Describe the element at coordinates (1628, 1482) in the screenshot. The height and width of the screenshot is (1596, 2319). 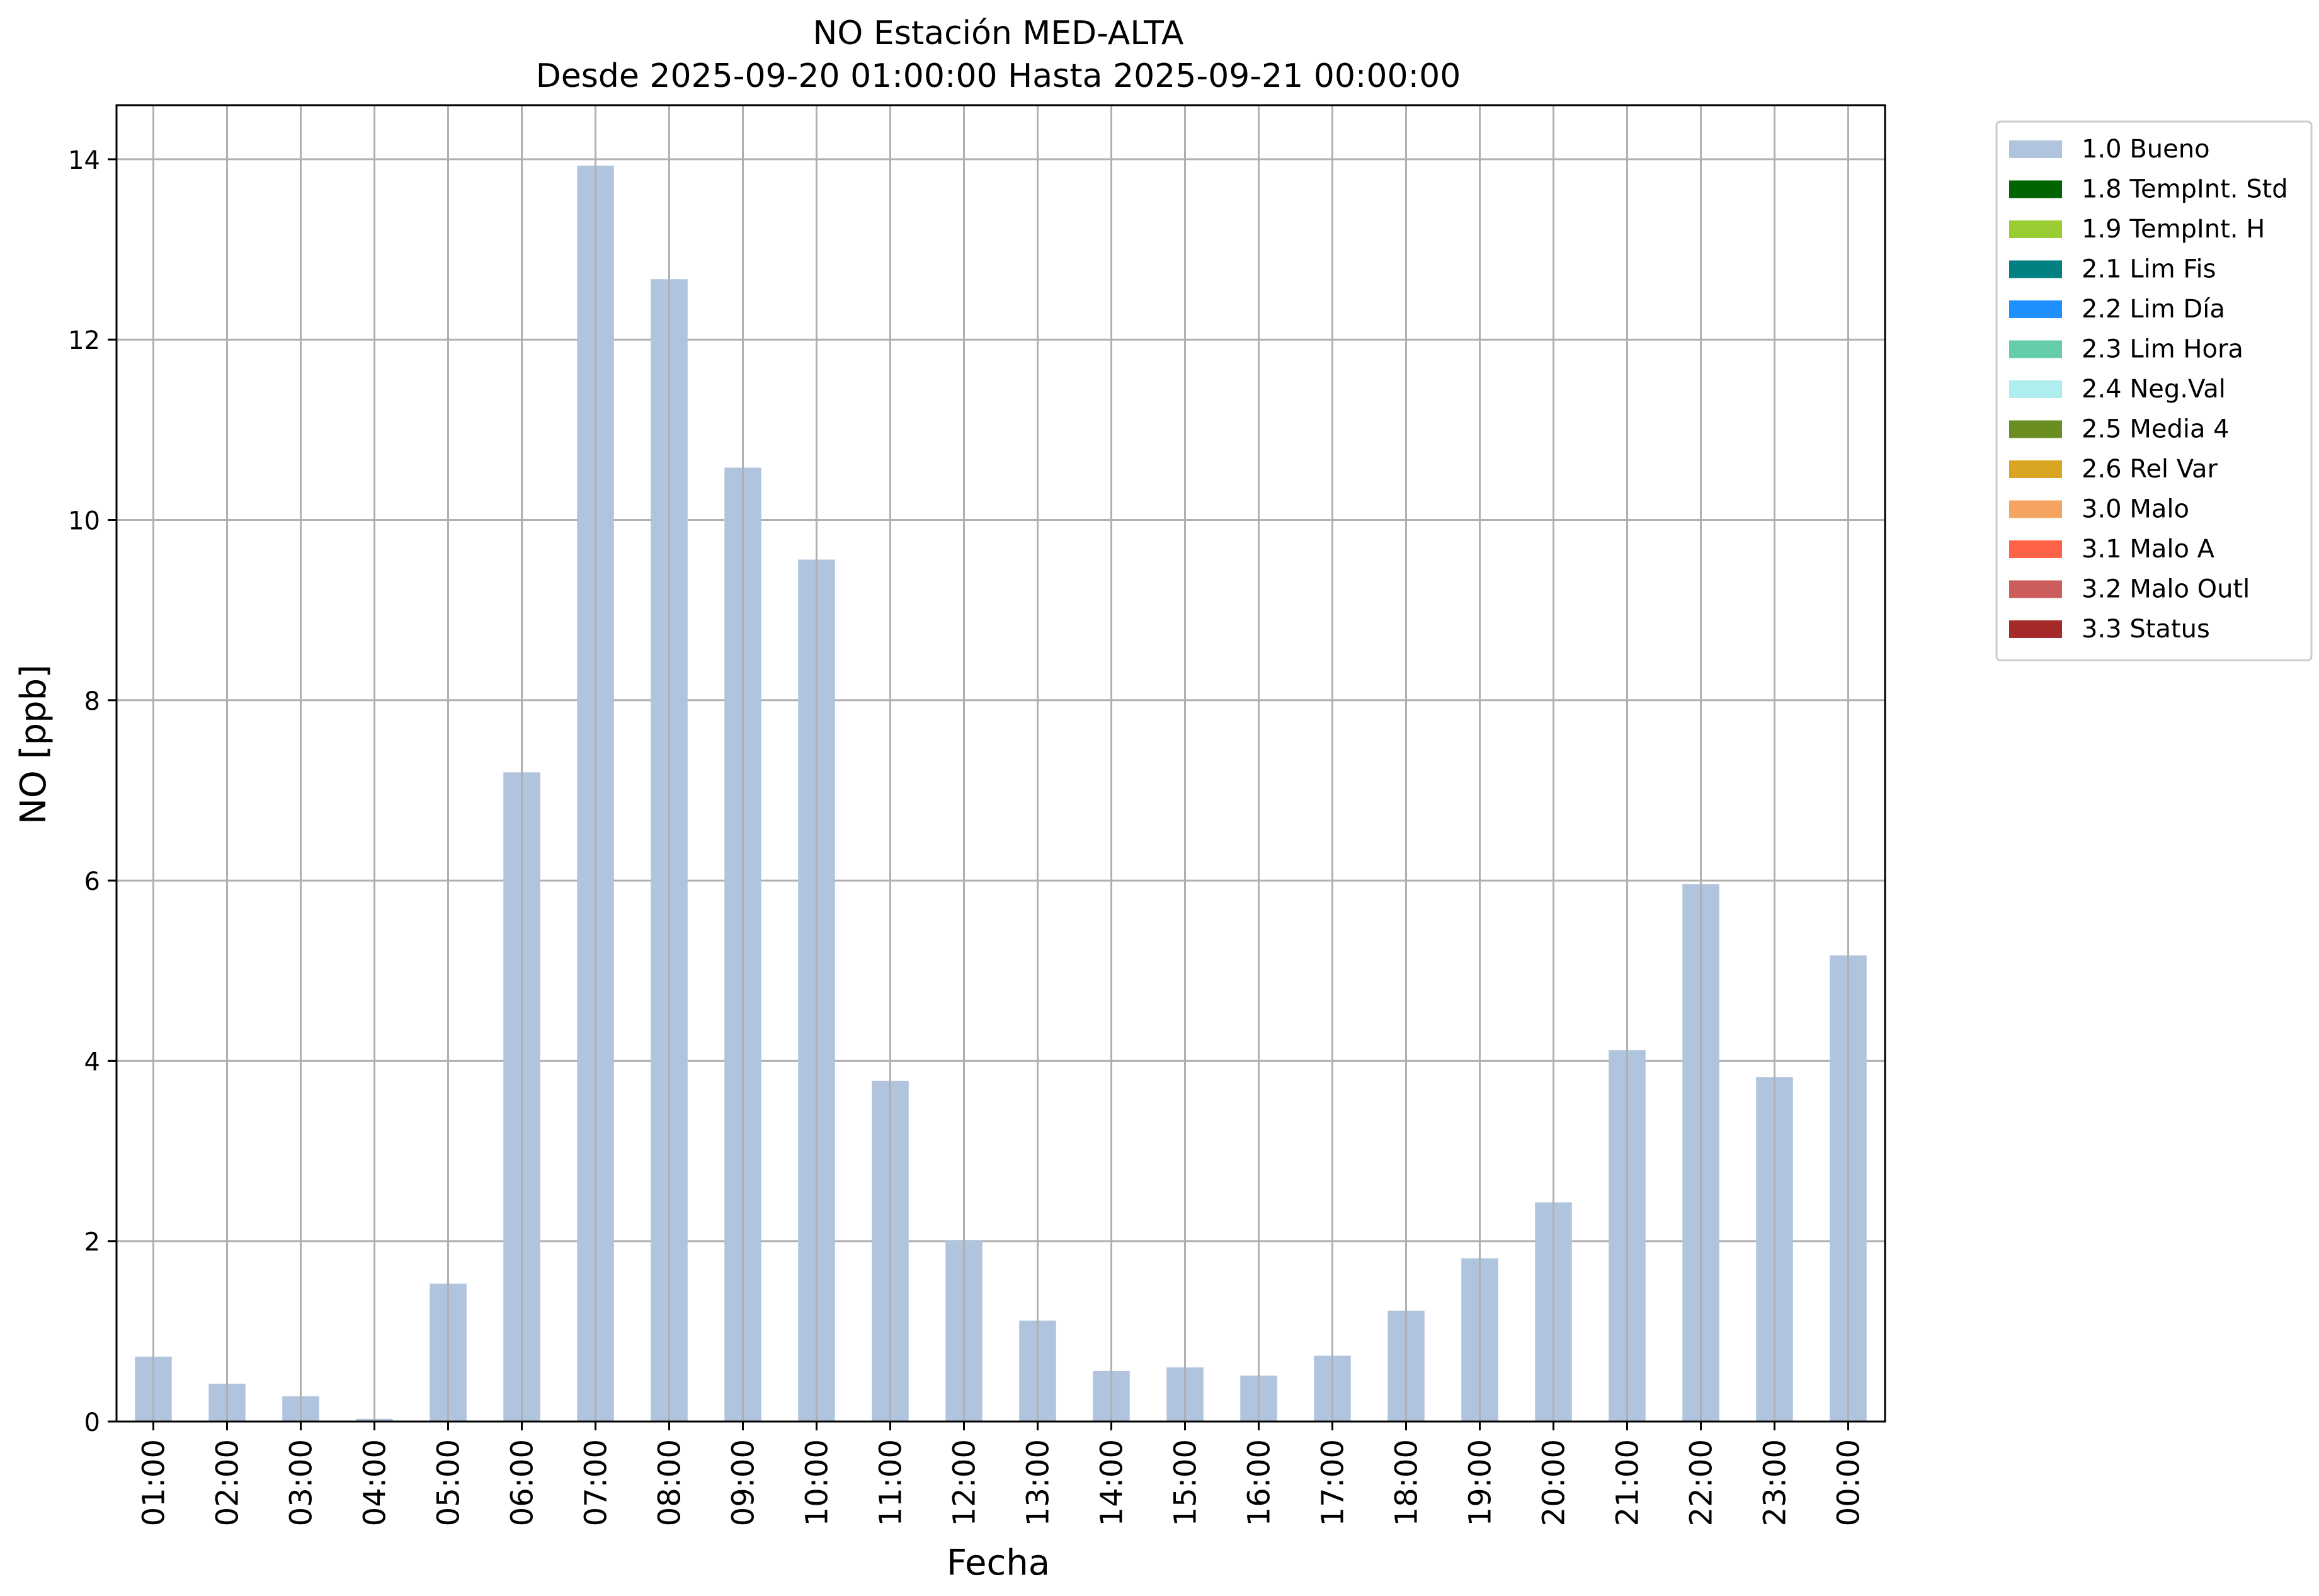
I see `x-tick-label: 21:00` at that location.